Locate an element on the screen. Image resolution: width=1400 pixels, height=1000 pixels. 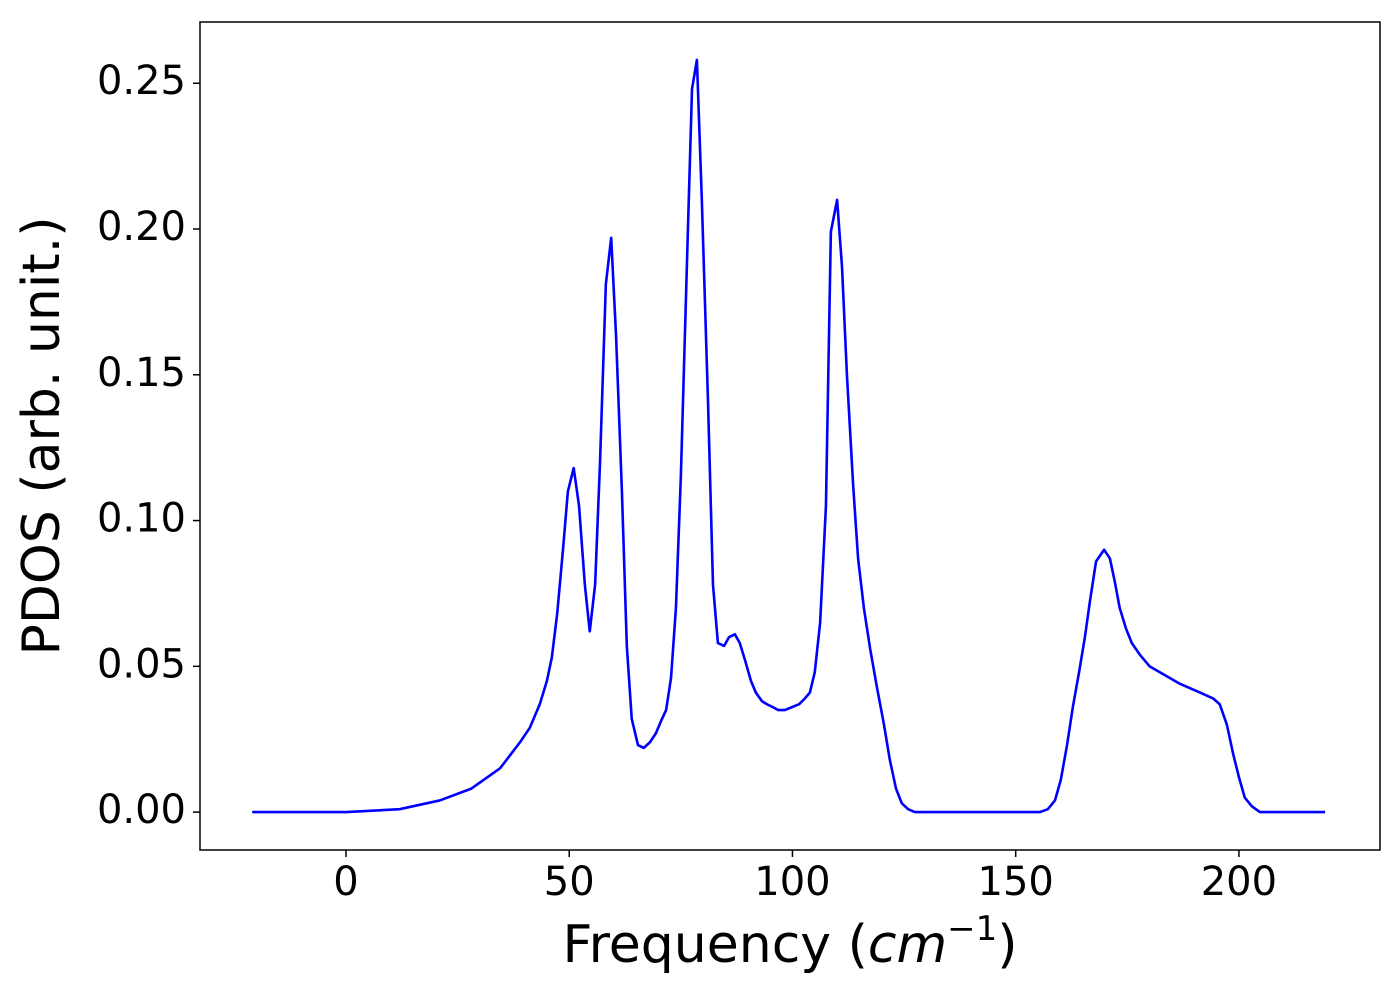
y-tick-label: 0.25 is located at coordinates (141, 81).